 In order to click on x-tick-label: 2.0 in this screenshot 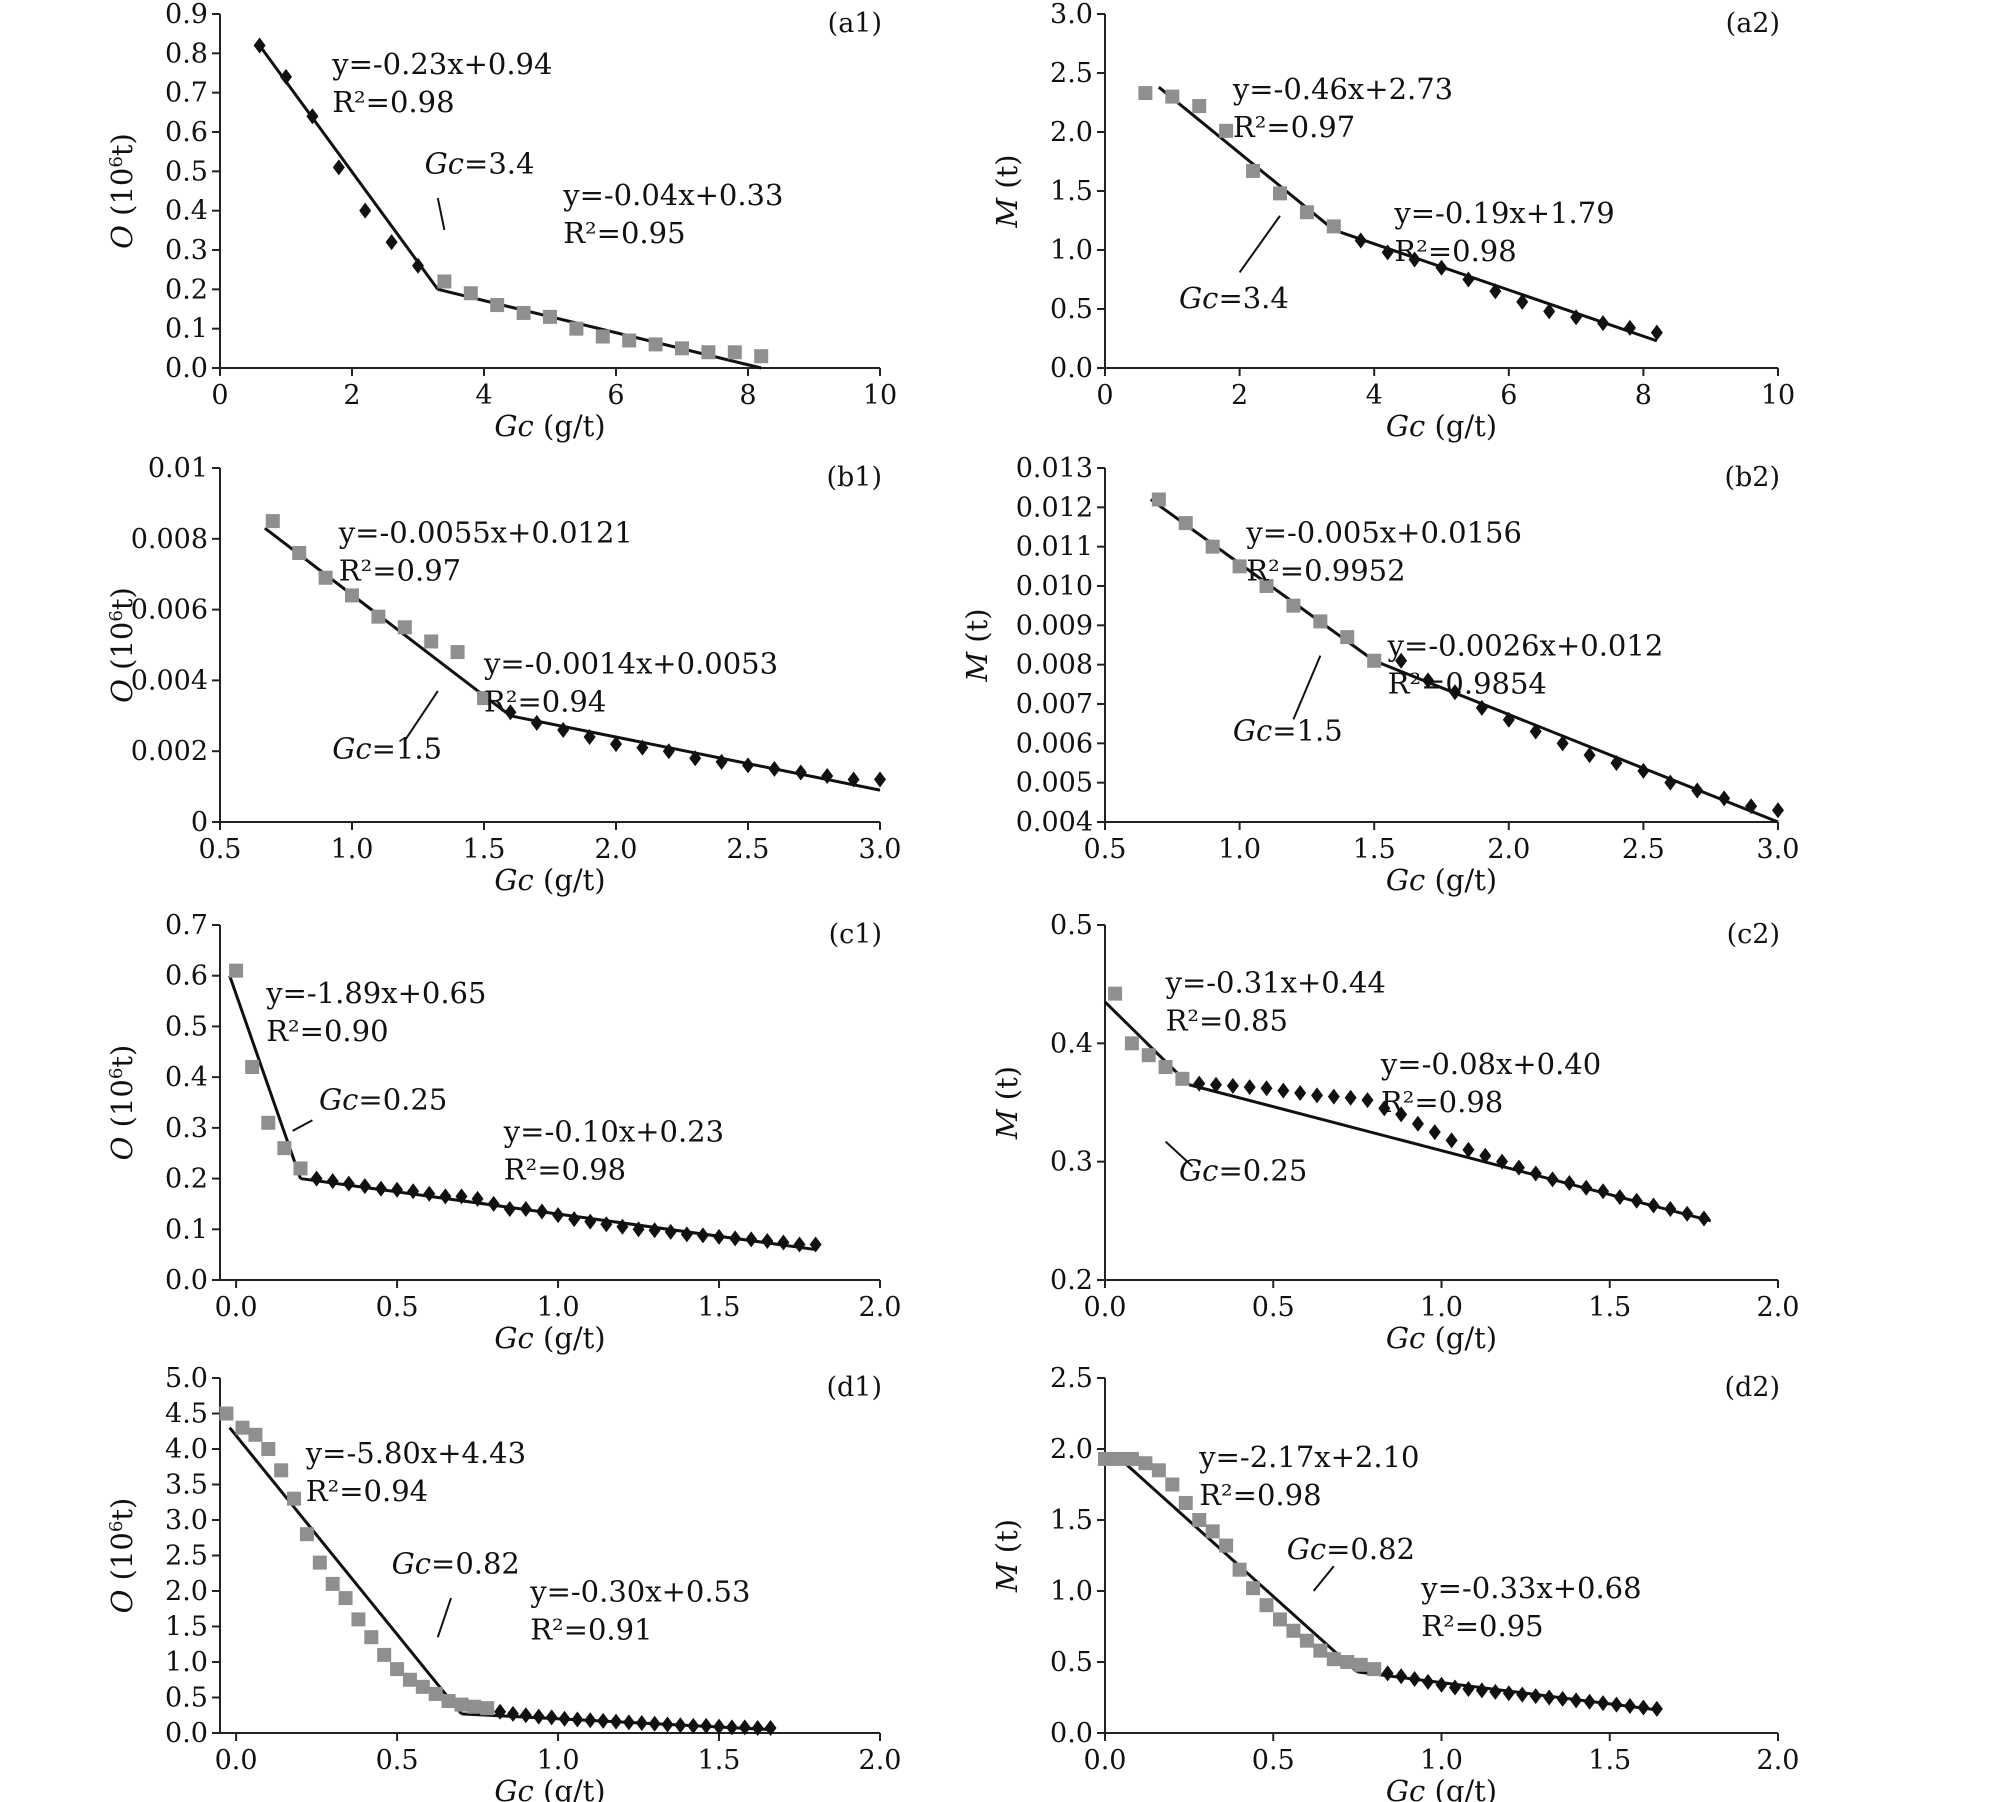, I will do `click(880, 1307)`.